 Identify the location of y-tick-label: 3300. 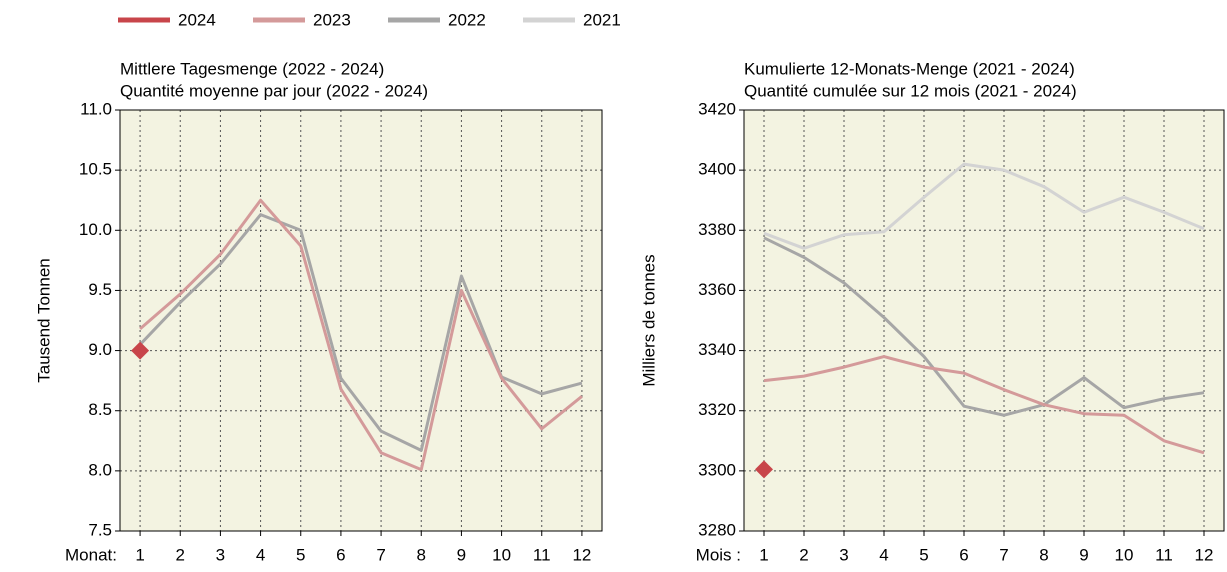
(717, 469).